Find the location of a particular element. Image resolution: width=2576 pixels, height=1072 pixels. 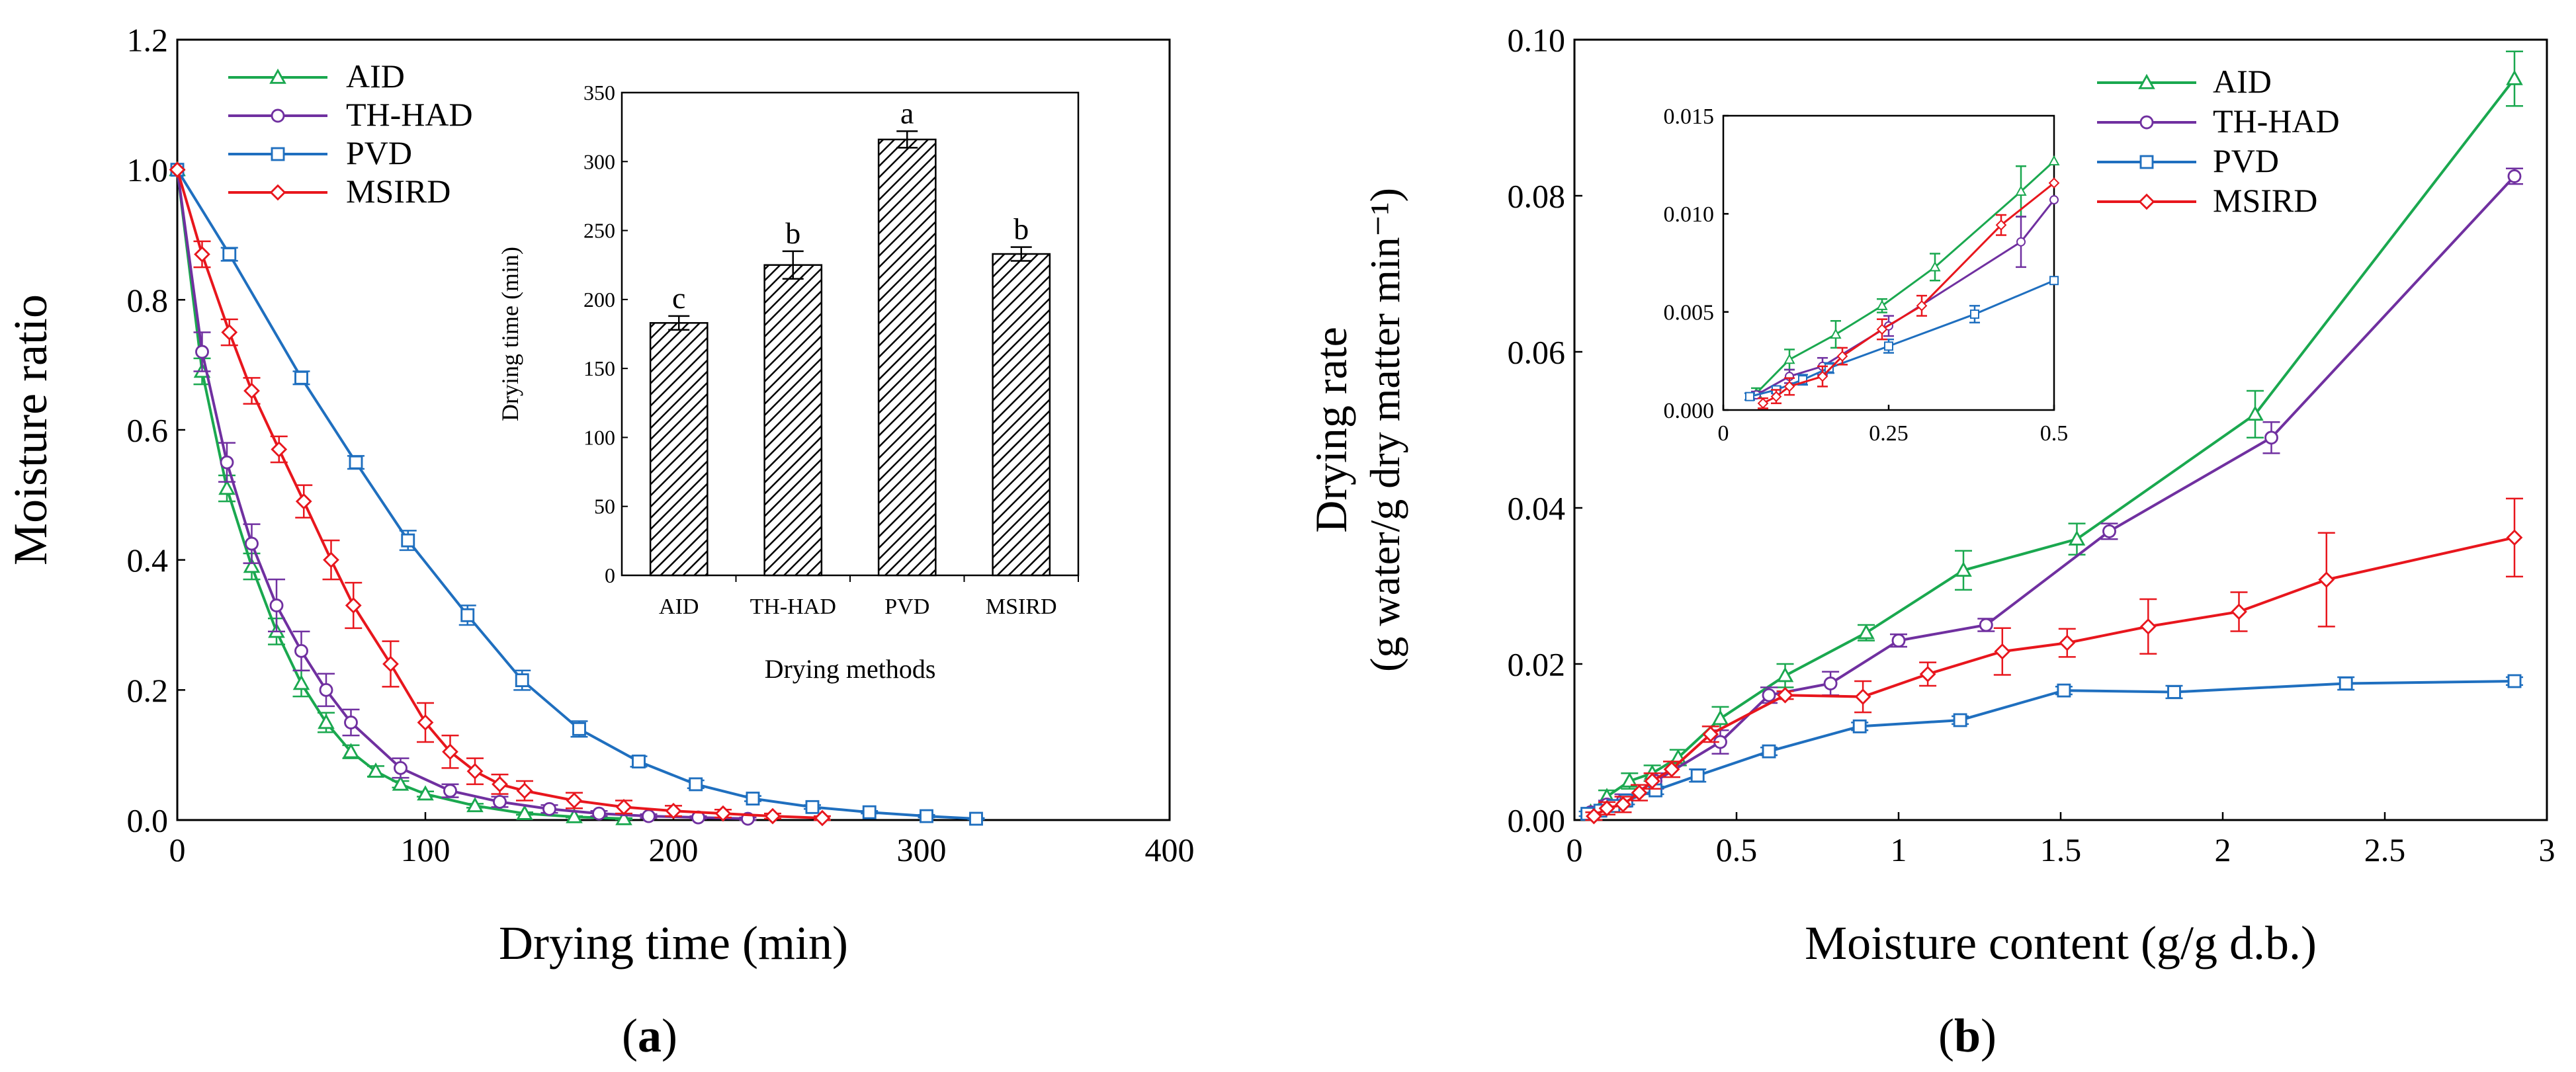

x-tick-label: 200 is located at coordinates (674, 849).